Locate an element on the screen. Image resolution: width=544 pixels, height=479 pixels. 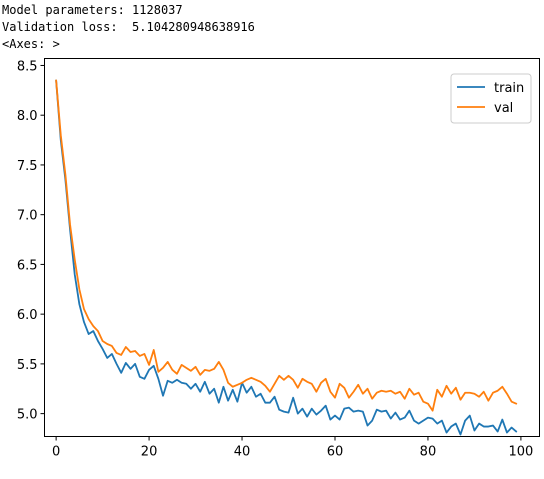
y-tick-label: 8.5 is located at coordinates (27, 66).